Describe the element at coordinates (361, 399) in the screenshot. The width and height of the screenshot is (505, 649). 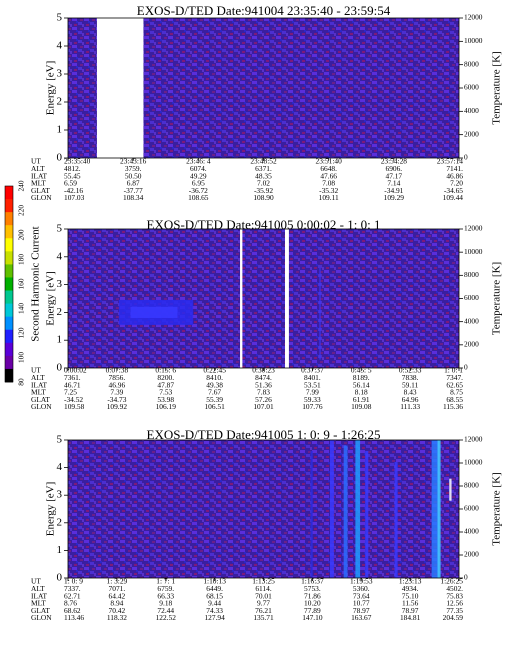
I see `table-cell: 61.91` at that location.